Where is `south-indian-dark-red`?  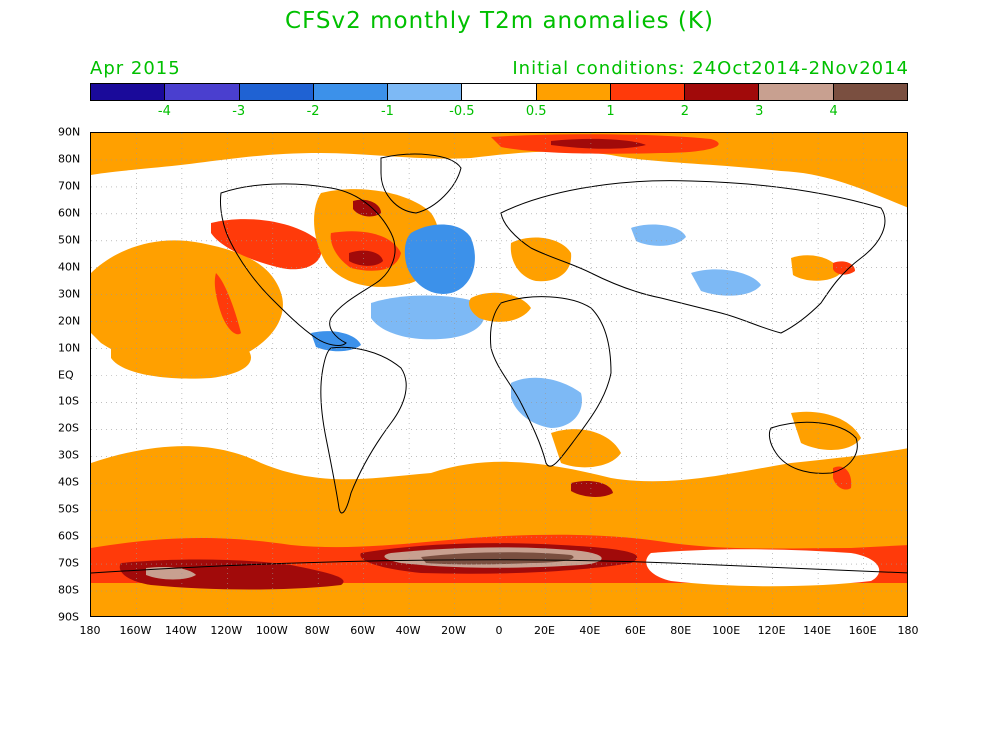 south-indian-dark-red is located at coordinates (592, 489).